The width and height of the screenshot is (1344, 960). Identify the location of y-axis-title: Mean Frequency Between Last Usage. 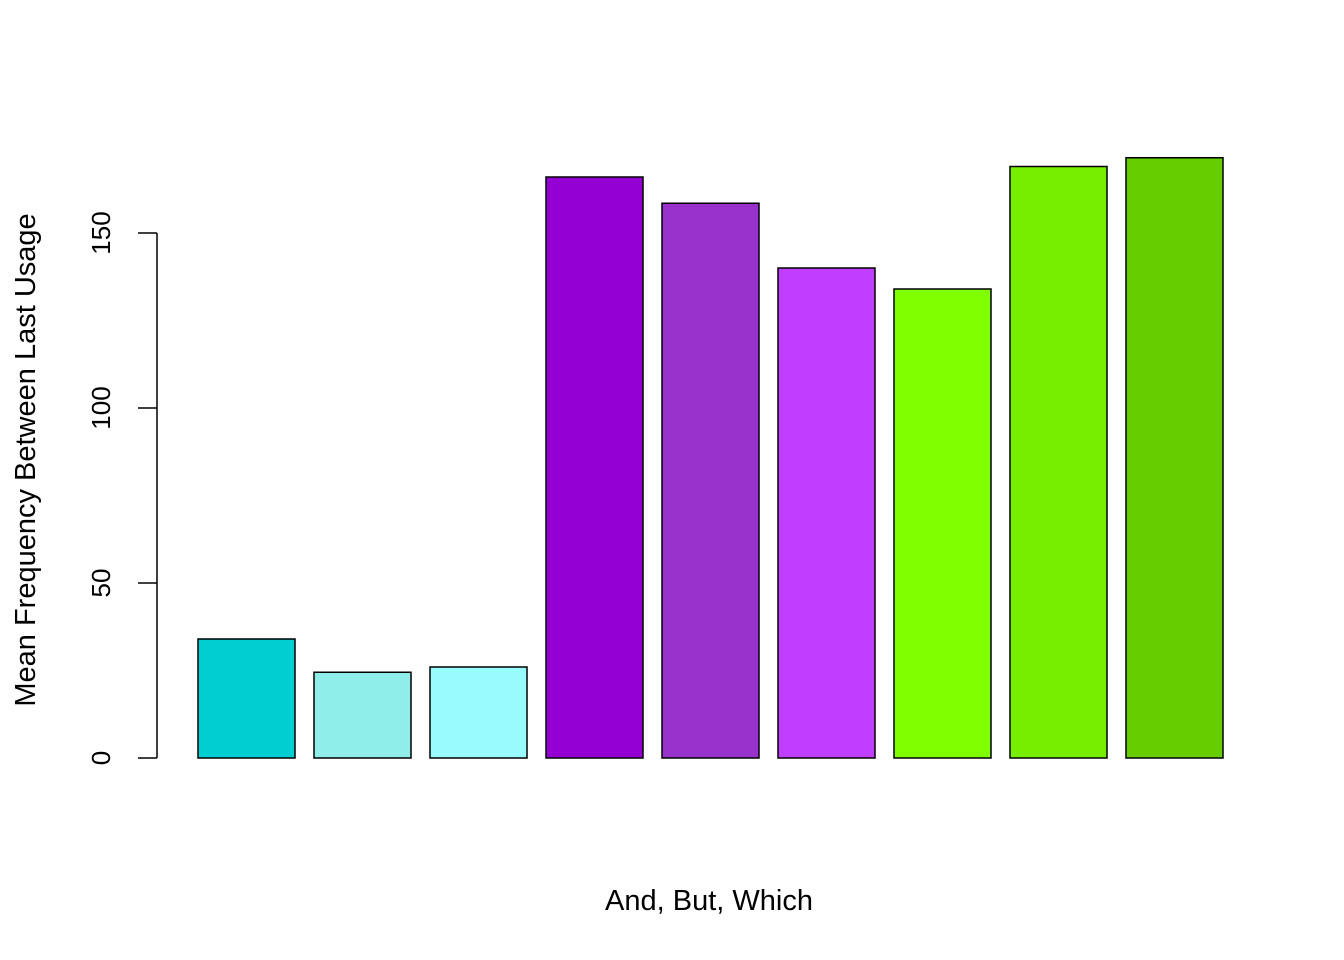
(26, 459).